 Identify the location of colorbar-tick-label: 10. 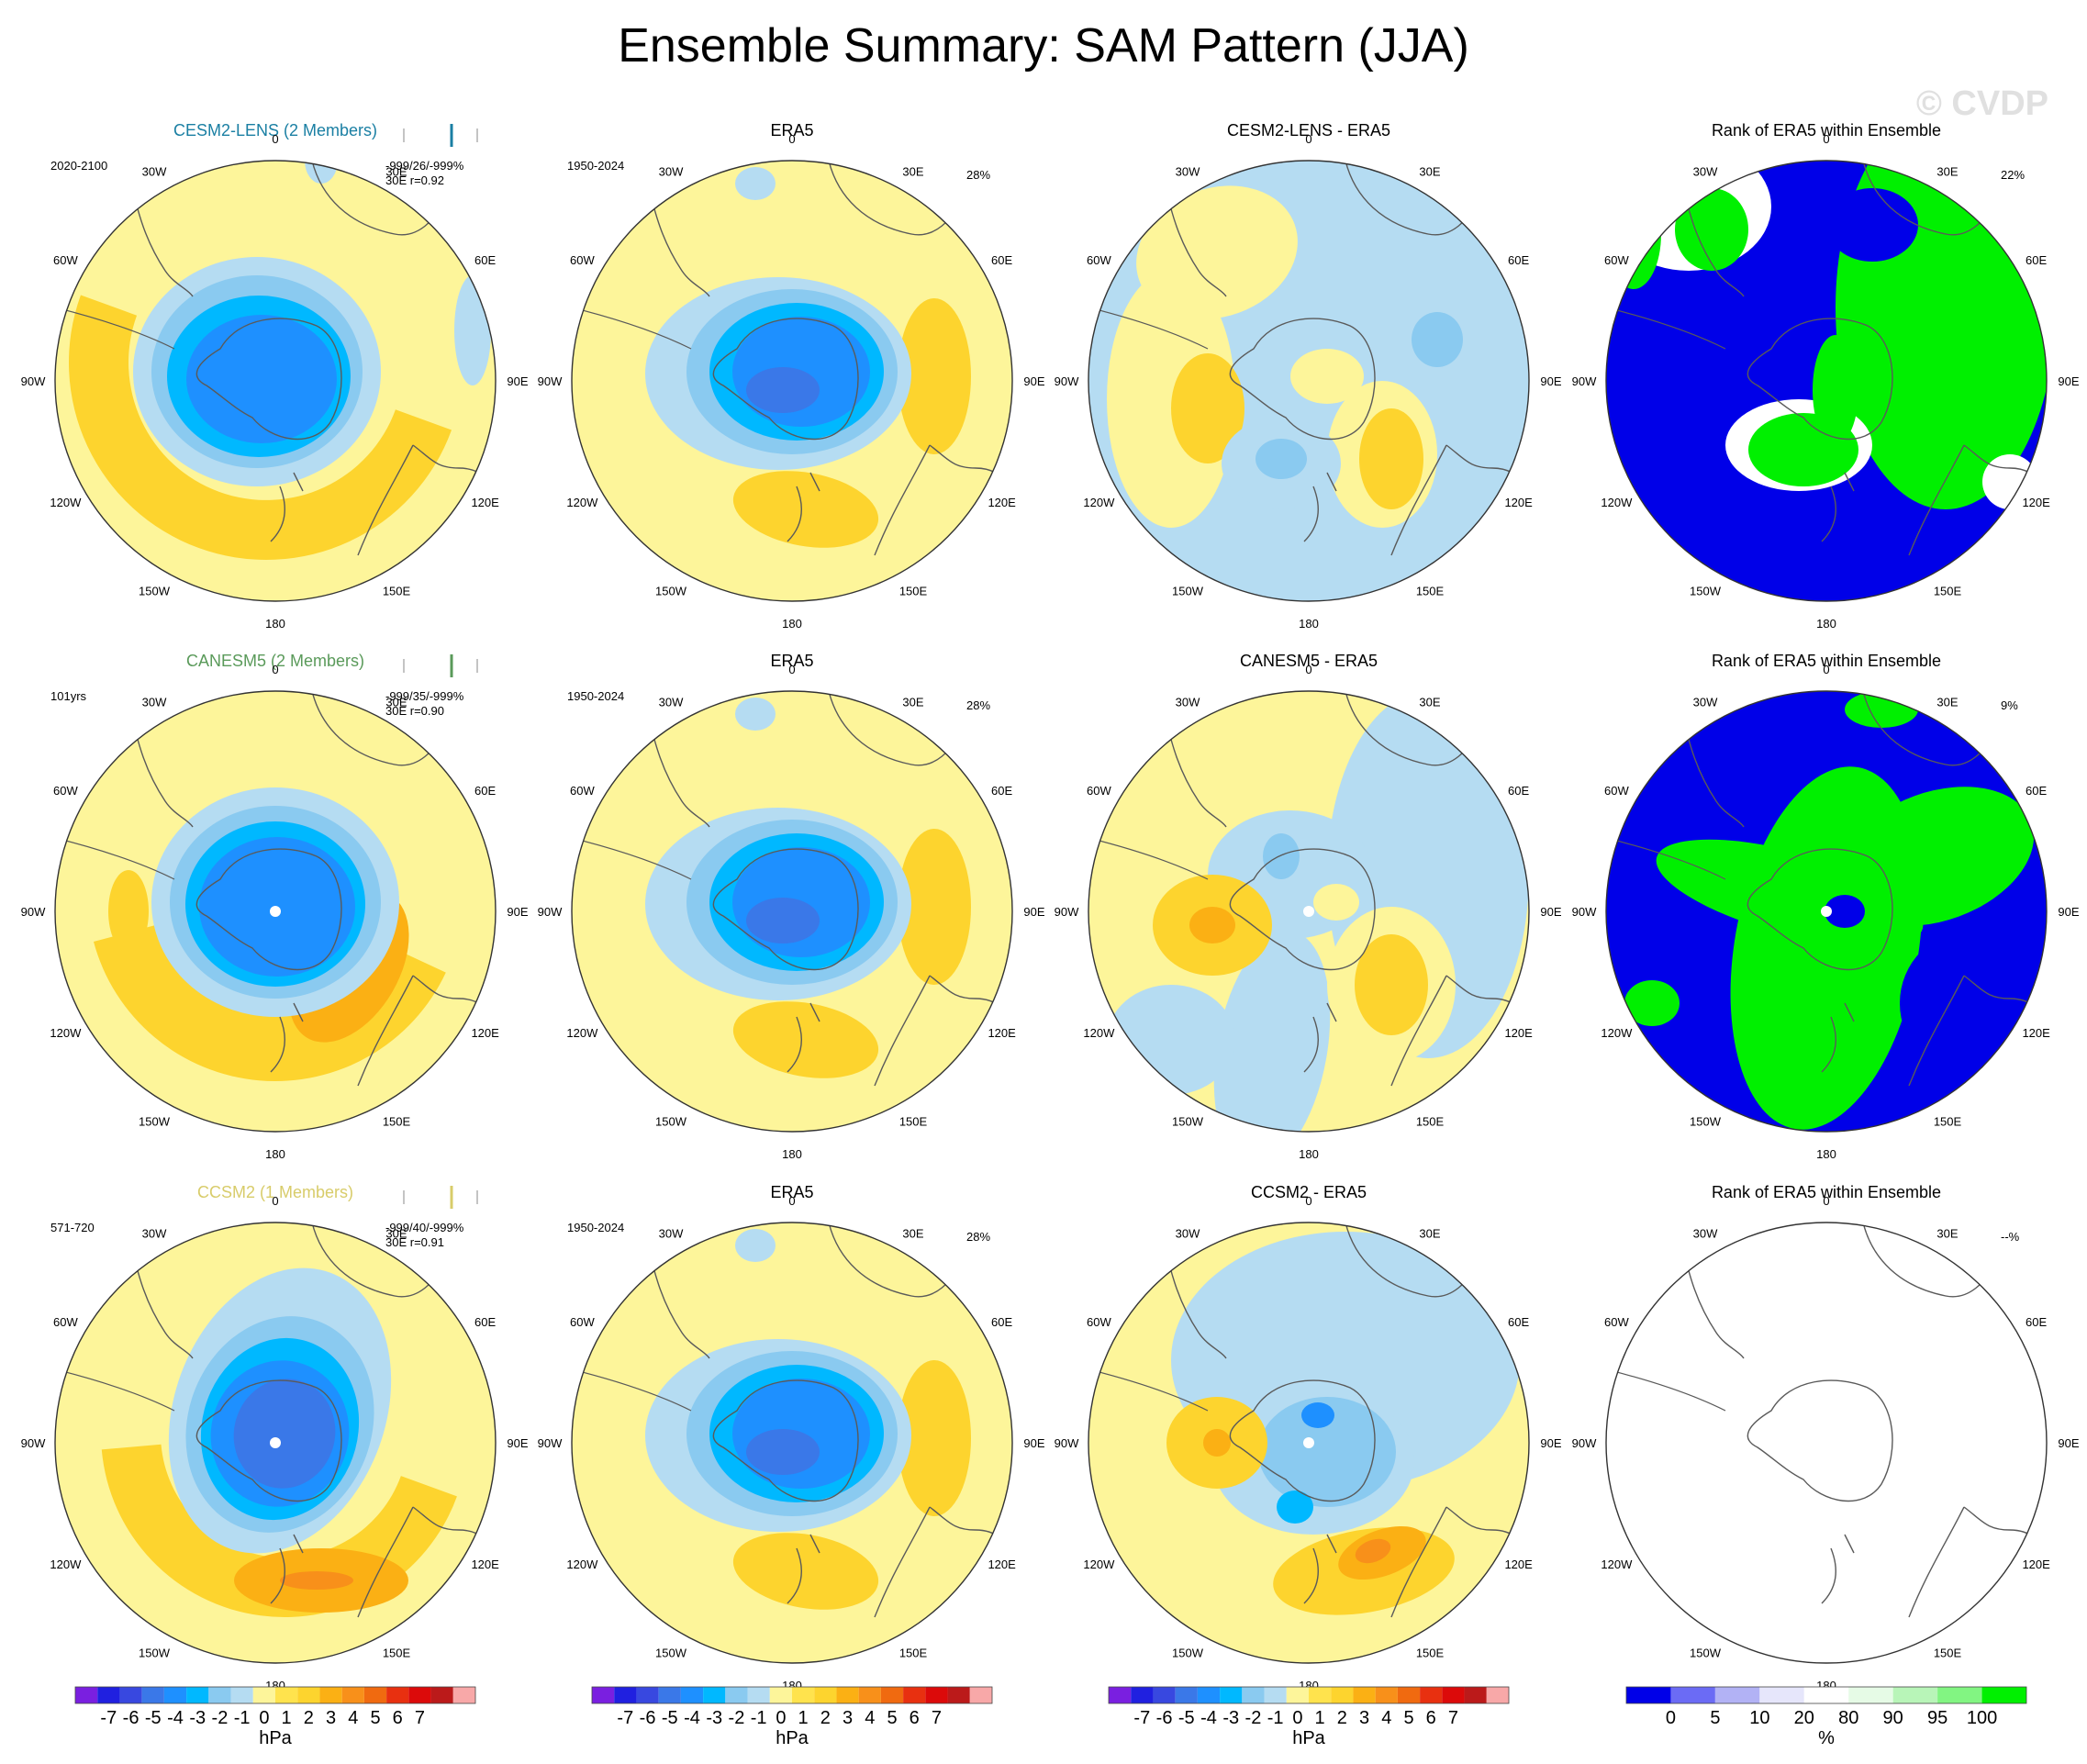
(1759, 1718).